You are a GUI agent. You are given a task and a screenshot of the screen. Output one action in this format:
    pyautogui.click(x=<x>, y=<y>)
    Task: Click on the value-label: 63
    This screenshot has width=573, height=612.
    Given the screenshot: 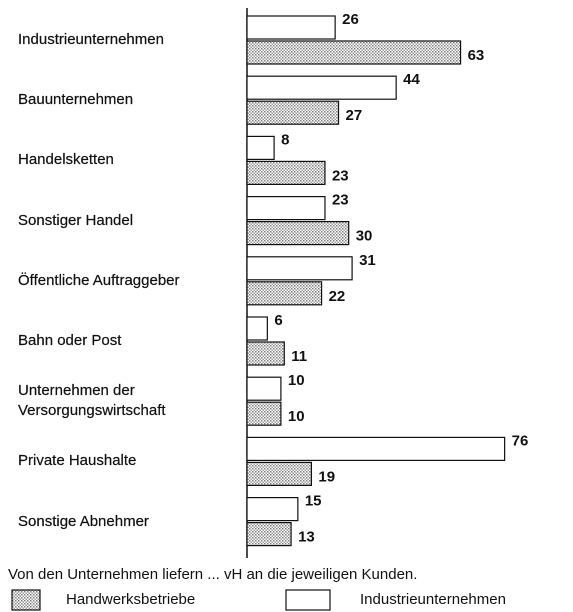 What is the action you would take?
    pyautogui.click(x=476, y=55)
    